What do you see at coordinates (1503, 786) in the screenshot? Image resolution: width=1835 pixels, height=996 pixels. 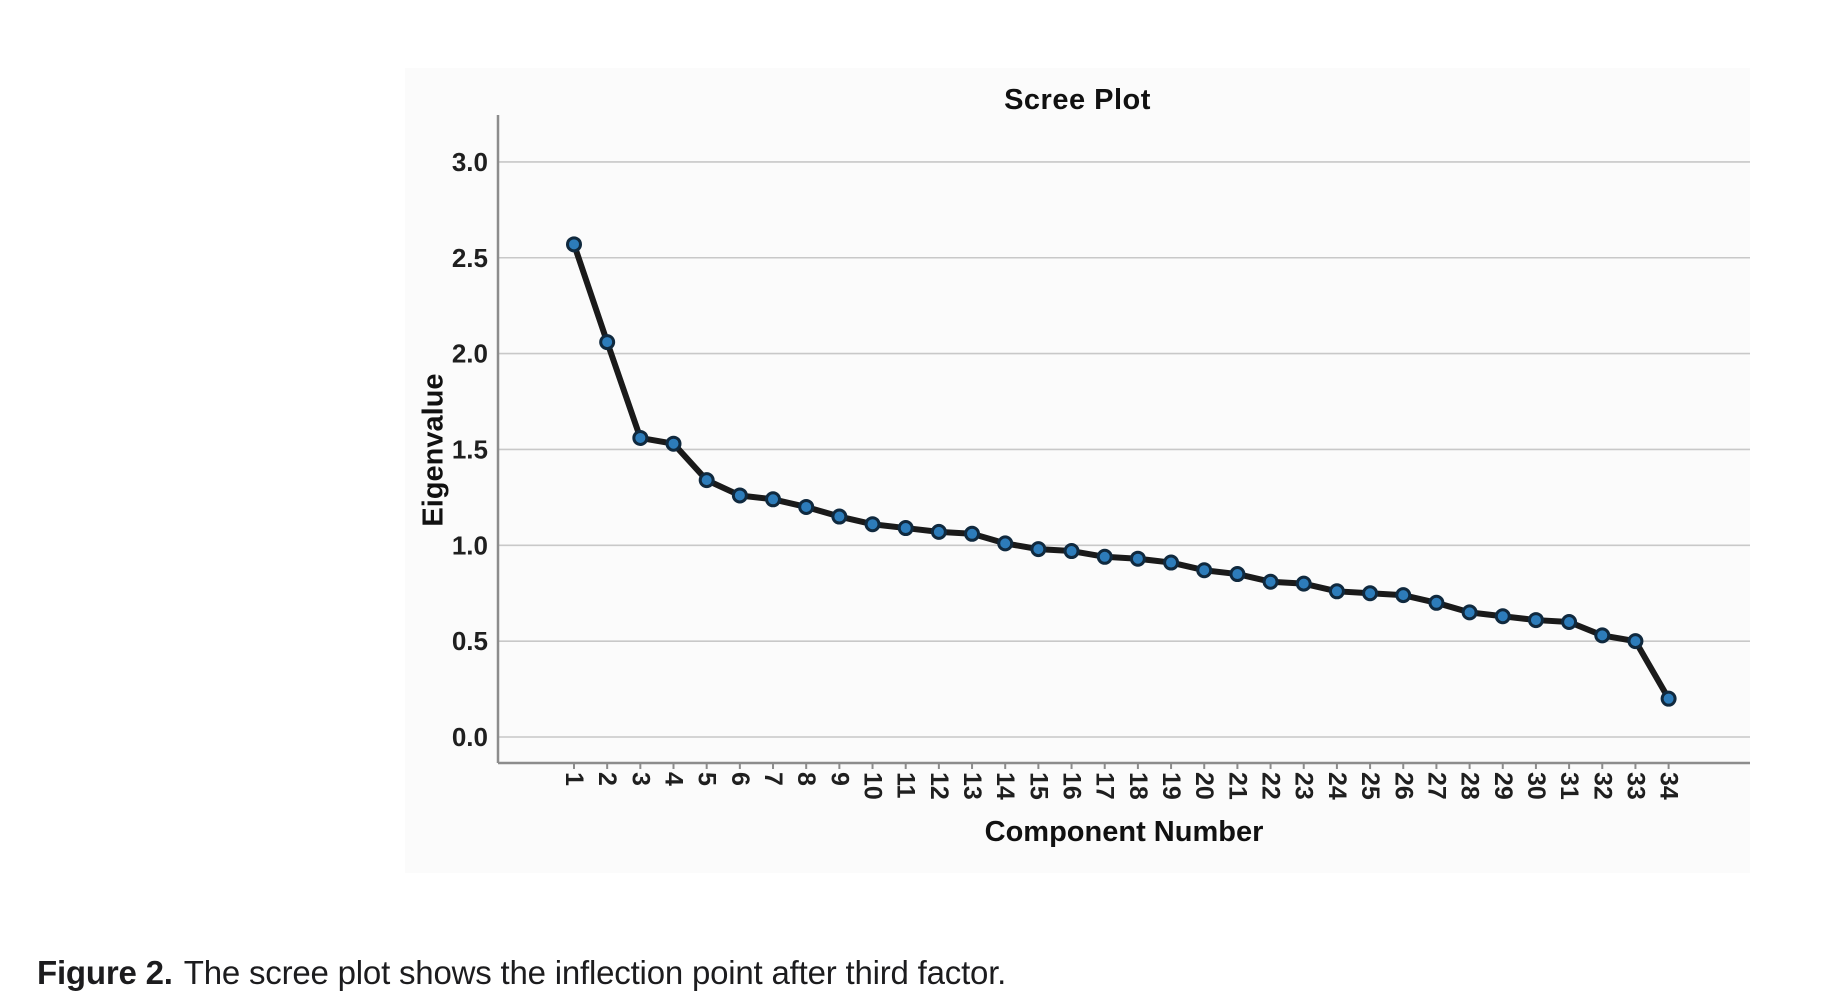 I see `x-tick-label: 29` at bounding box center [1503, 786].